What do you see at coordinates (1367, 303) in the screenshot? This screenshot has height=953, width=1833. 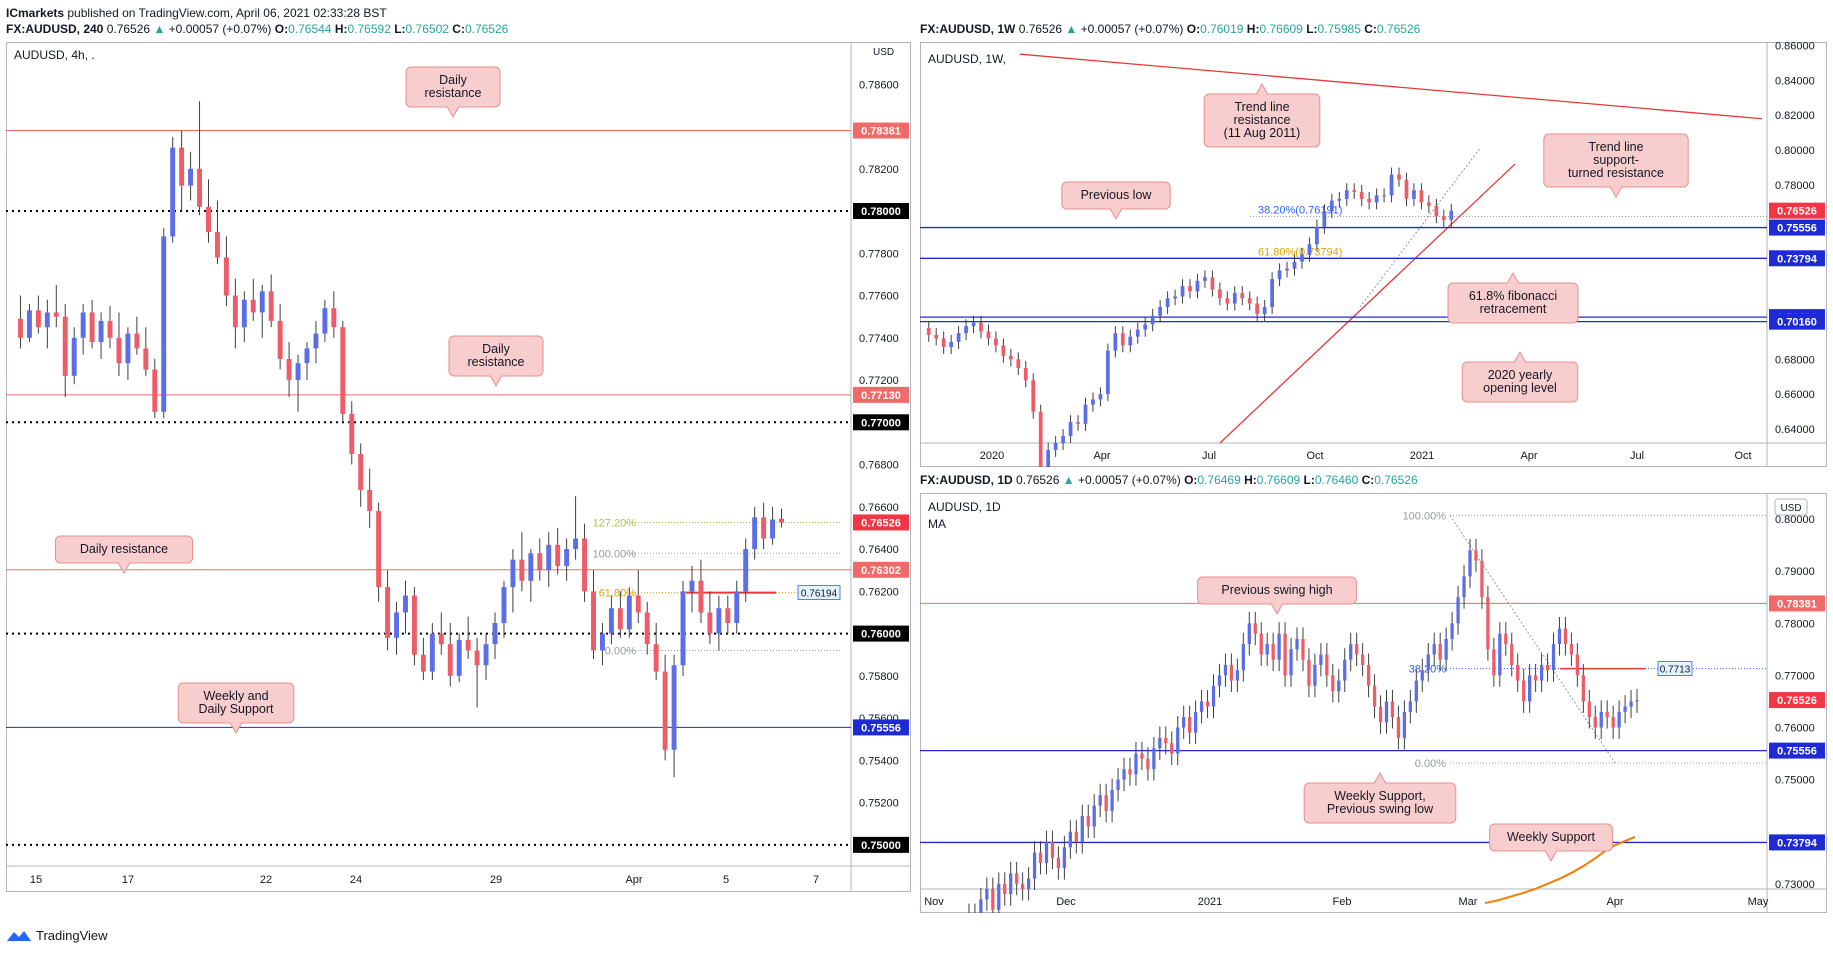 I see `trend-line-support-turned-resistance` at bounding box center [1367, 303].